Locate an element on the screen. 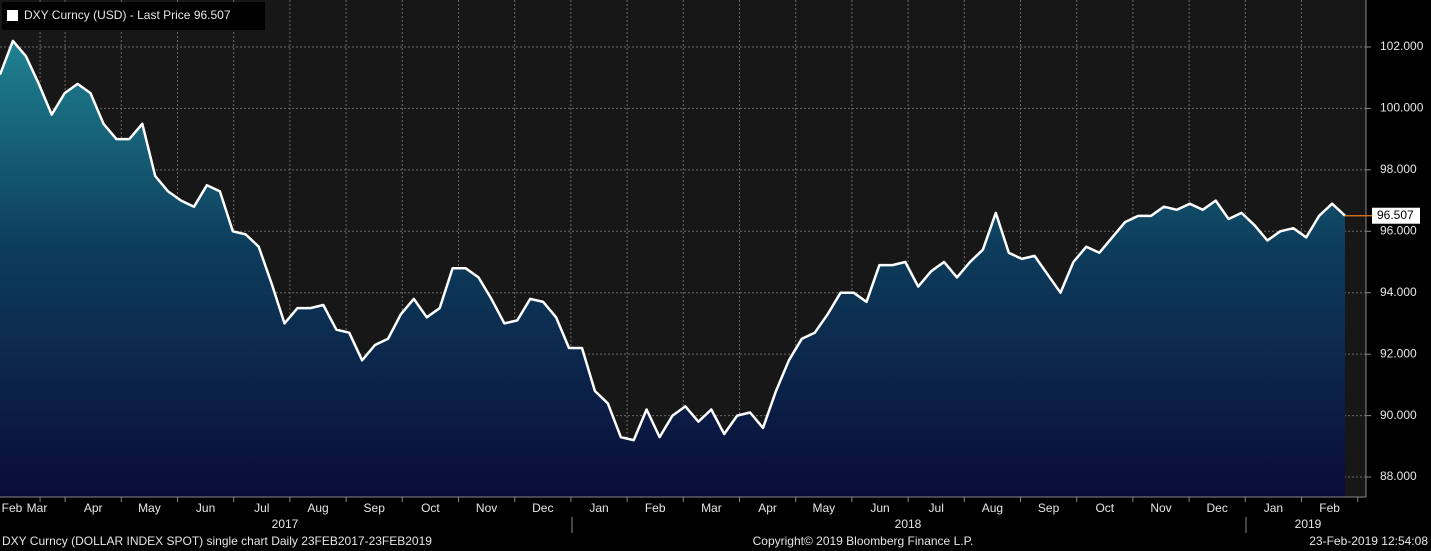  y-tick-label: 88.000 is located at coordinates (1398, 476).